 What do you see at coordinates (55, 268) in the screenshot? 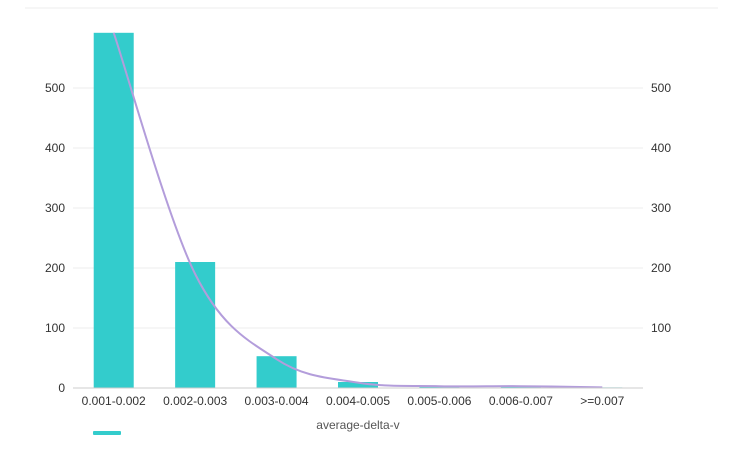
I see `y-tick-label: 200` at bounding box center [55, 268].